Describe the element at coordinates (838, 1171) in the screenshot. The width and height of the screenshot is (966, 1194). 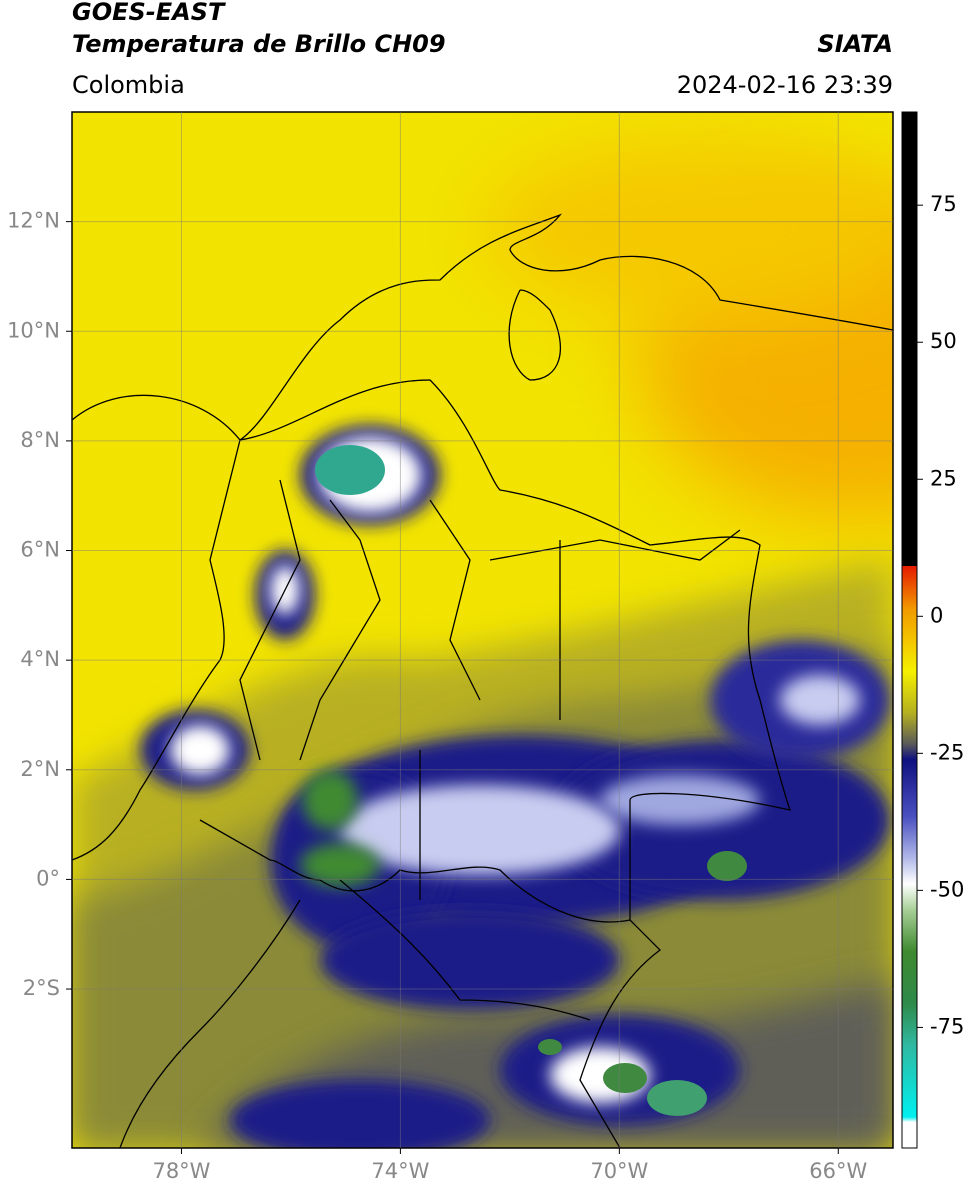
I see `x-tick-label: 66°W` at that location.